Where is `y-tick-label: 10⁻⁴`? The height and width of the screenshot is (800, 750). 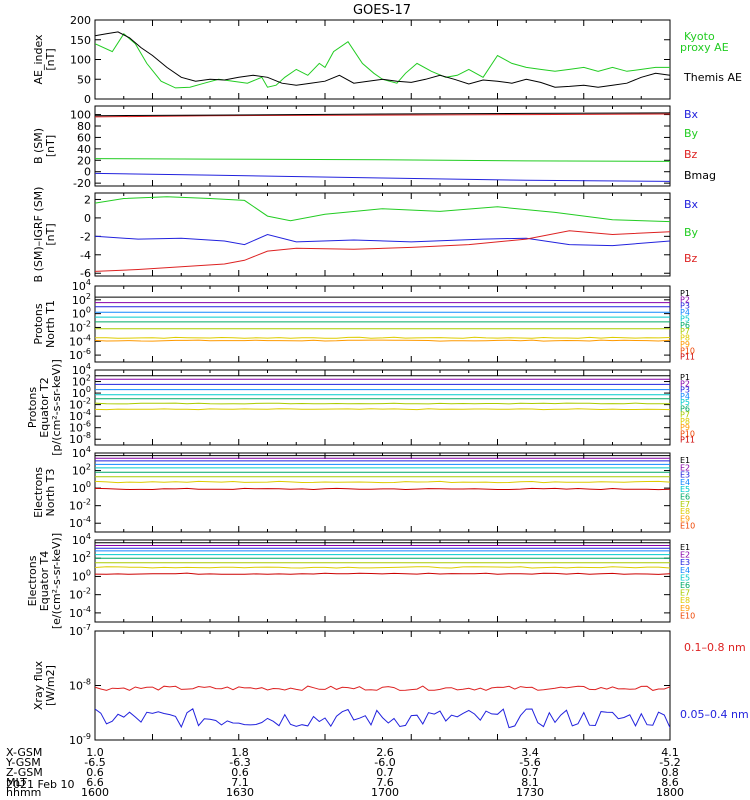 y-tick-label: 10⁻⁴ is located at coordinates (80, 340).